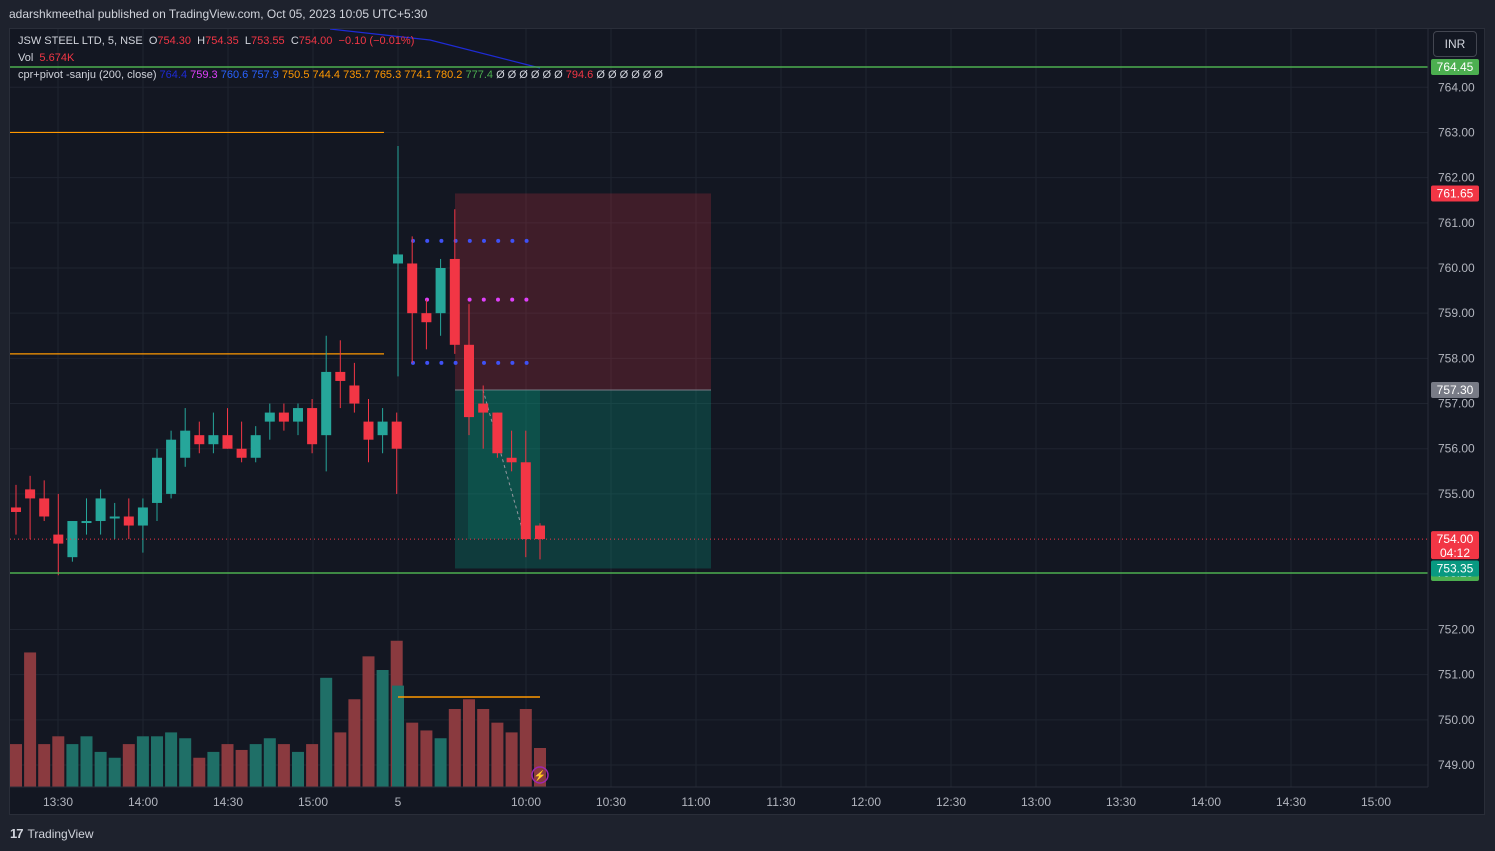  Describe the element at coordinates (1456, 449) in the screenshot. I see `y-tick-label: 756.00` at that location.